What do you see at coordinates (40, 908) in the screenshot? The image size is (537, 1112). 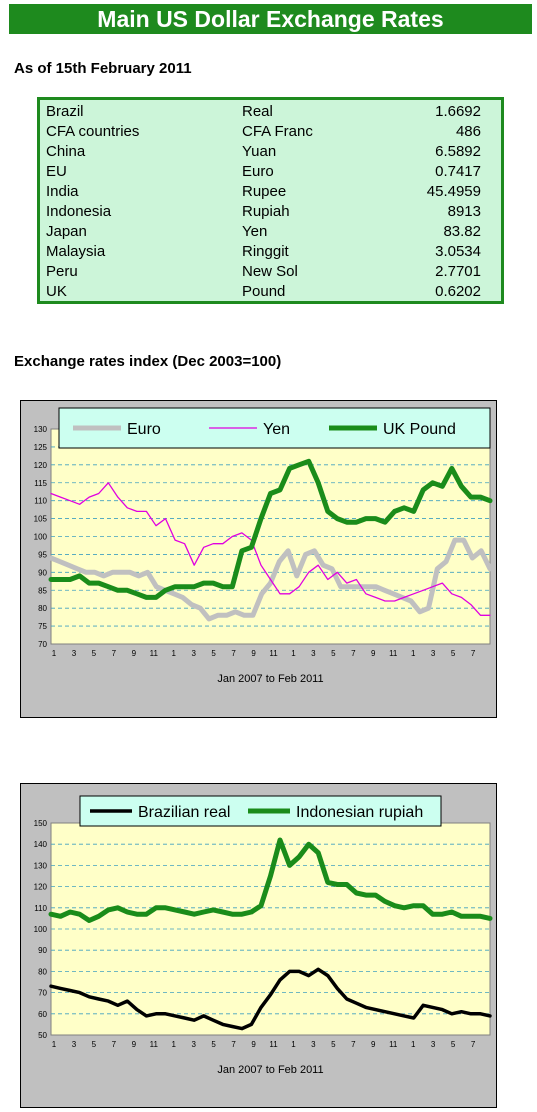 I see `y-tick-label: 110` at bounding box center [40, 908].